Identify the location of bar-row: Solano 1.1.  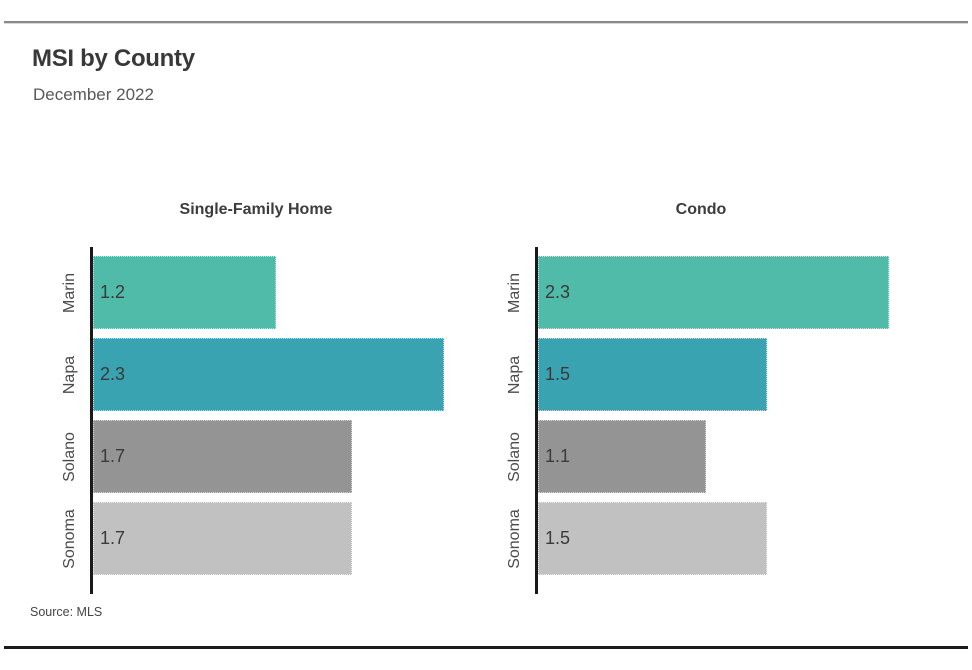
(701, 456).